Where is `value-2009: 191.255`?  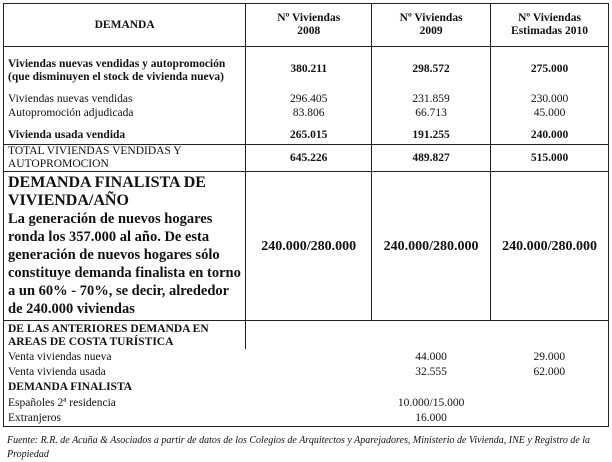 value-2009: 191.255 is located at coordinates (431, 132).